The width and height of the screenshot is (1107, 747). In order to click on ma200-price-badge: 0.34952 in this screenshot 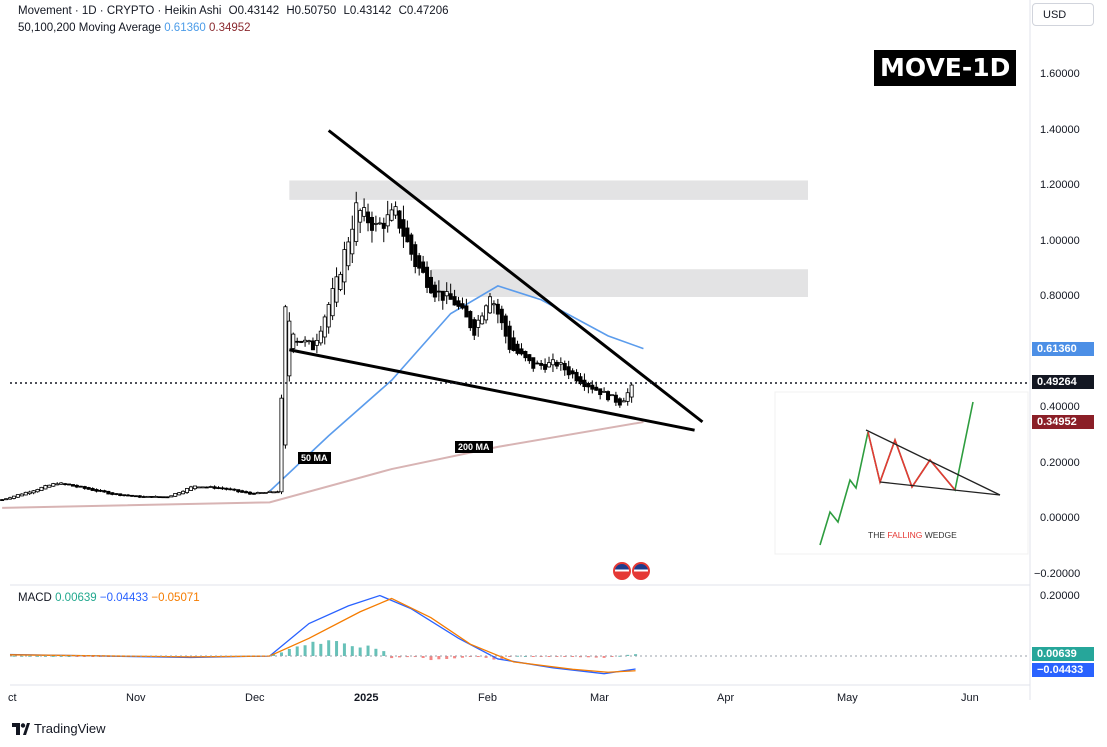, I will do `click(1063, 422)`.